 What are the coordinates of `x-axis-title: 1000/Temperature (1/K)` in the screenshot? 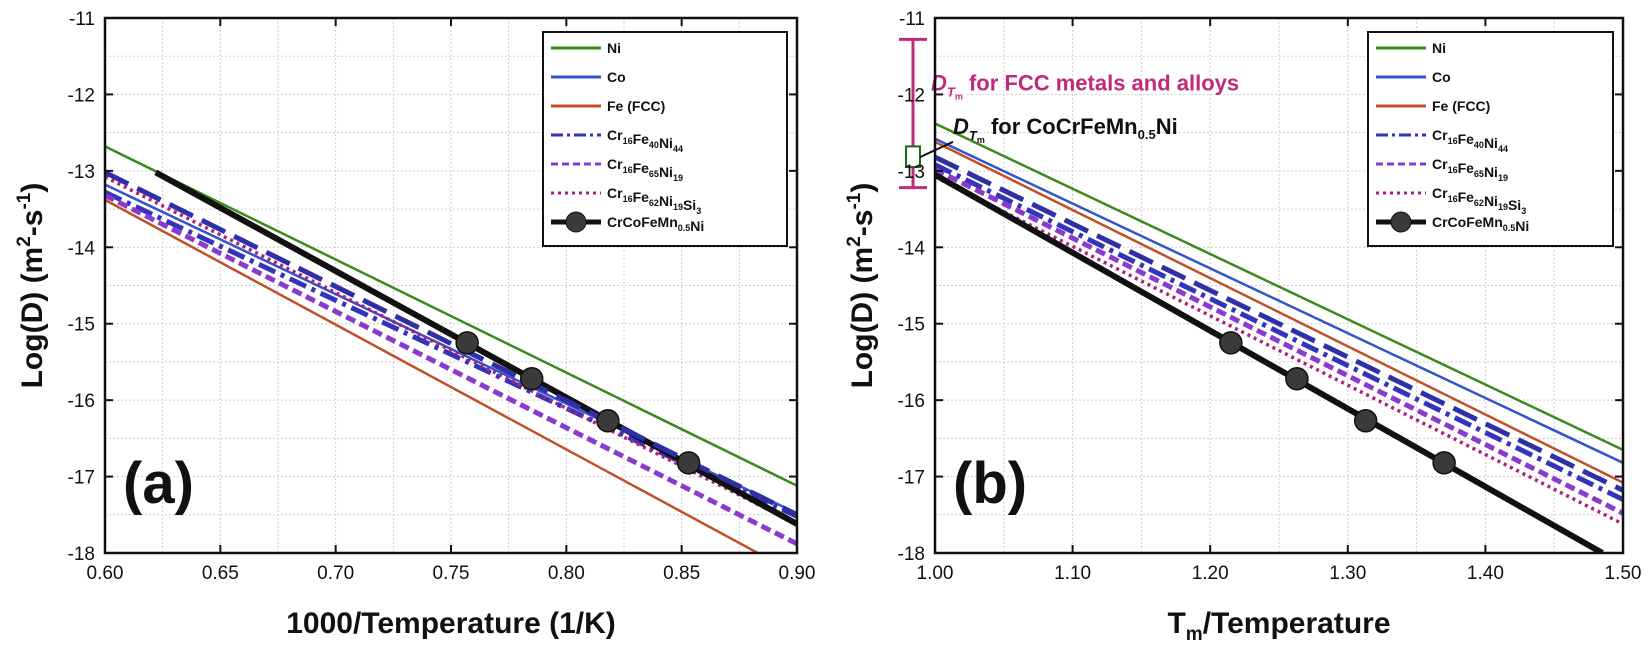 It's located at (451, 623).